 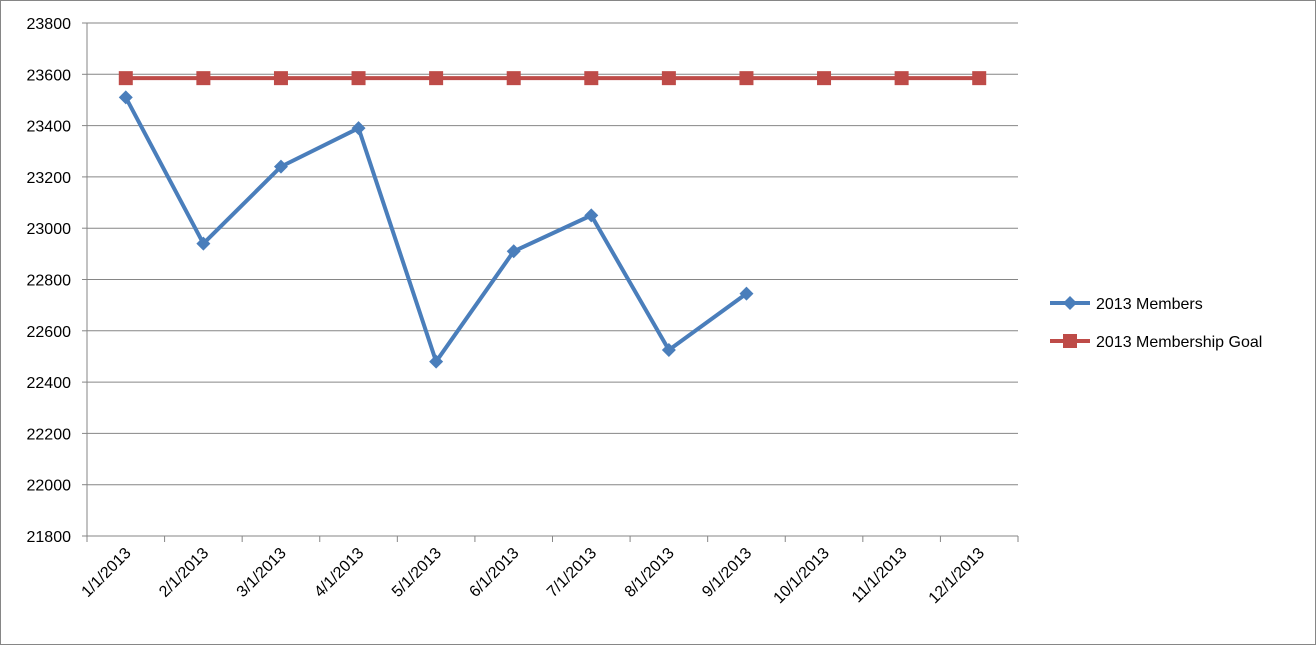 I want to click on y-tick-label: 23000, so click(x=49, y=229).